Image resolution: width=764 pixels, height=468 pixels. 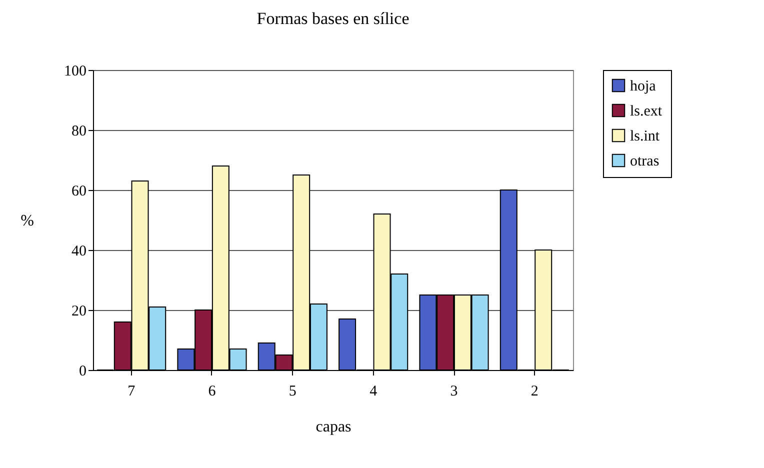 What do you see at coordinates (374, 392) in the screenshot?
I see `x-tick-label: 4` at bounding box center [374, 392].